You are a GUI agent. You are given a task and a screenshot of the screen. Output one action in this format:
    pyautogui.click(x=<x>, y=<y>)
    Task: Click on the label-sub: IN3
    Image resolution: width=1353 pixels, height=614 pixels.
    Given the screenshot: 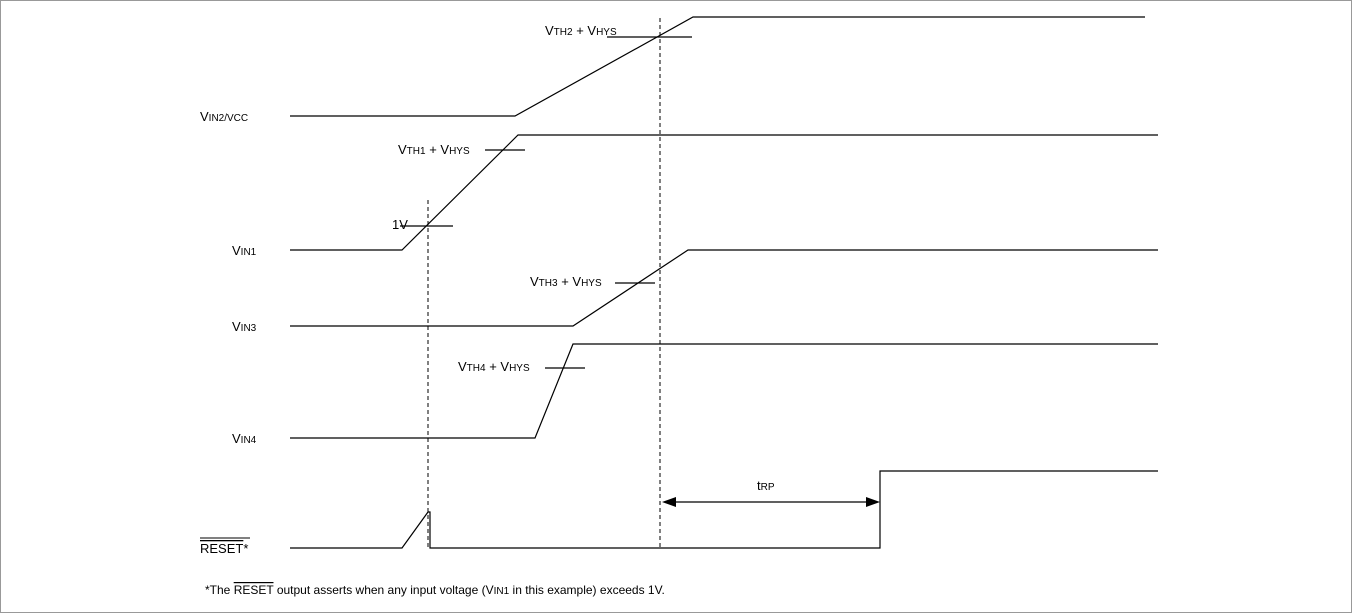 What is the action you would take?
    pyautogui.click(x=249, y=328)
    